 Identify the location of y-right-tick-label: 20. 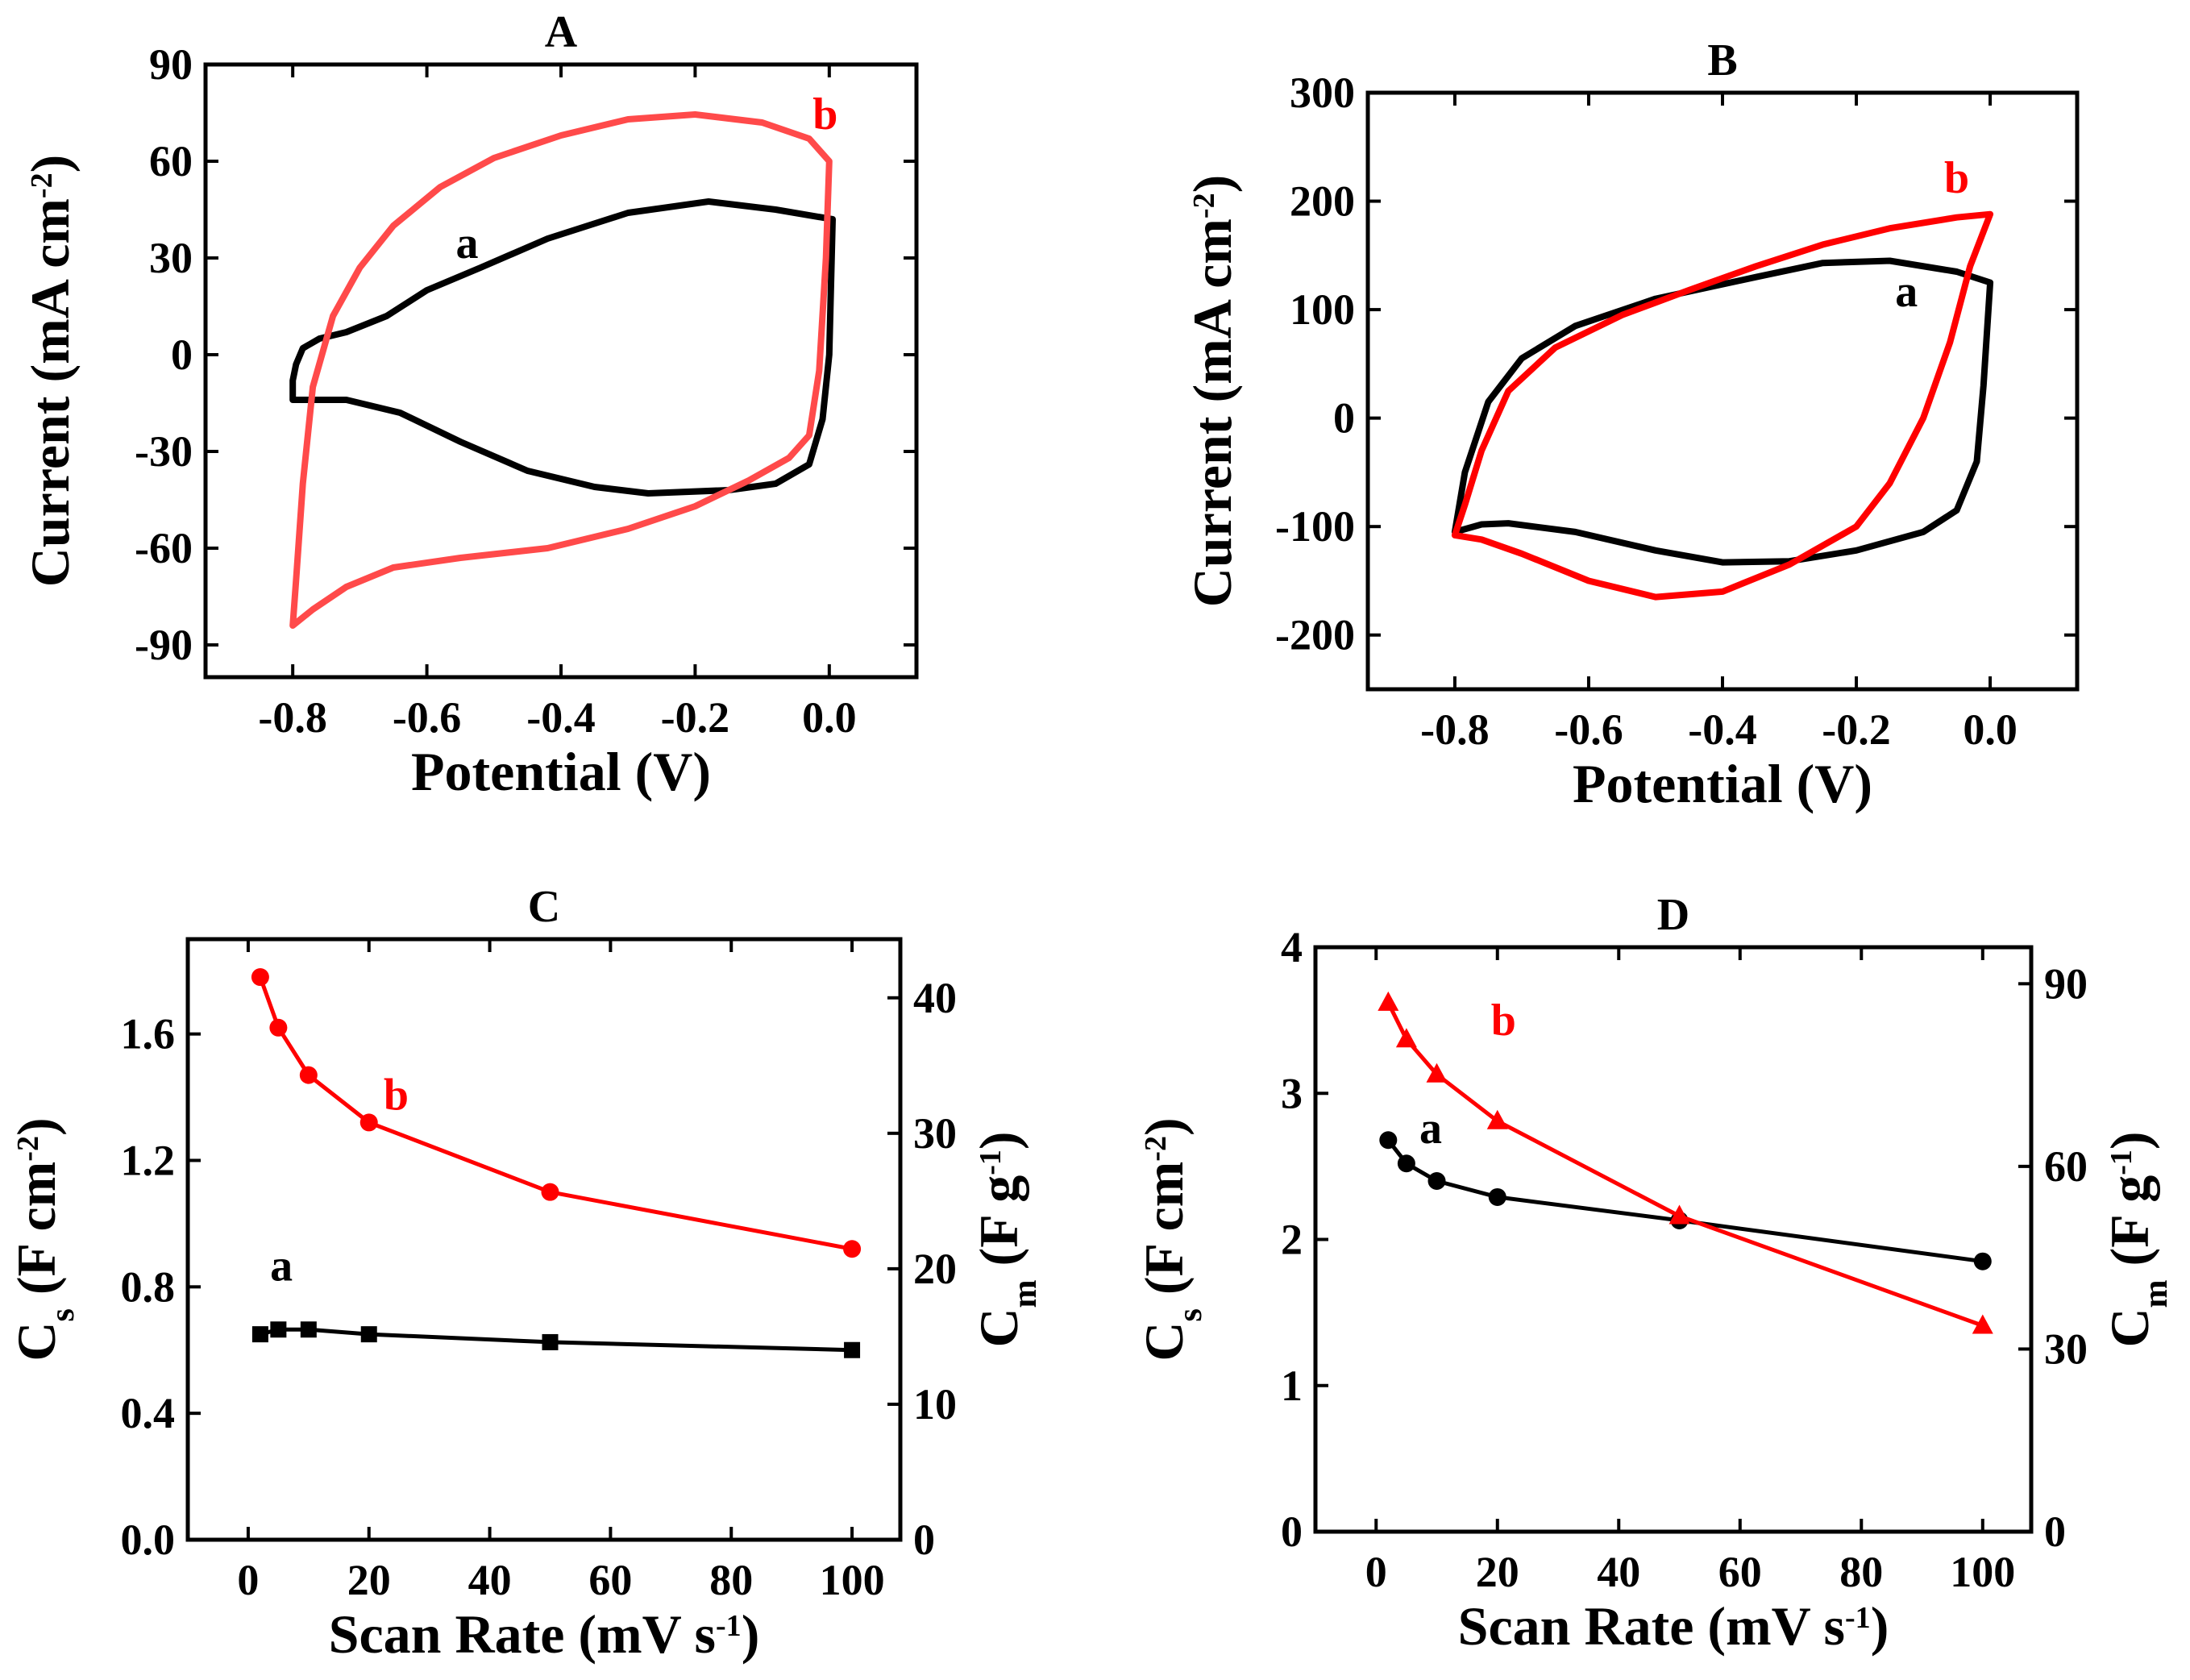
(935, 1269).